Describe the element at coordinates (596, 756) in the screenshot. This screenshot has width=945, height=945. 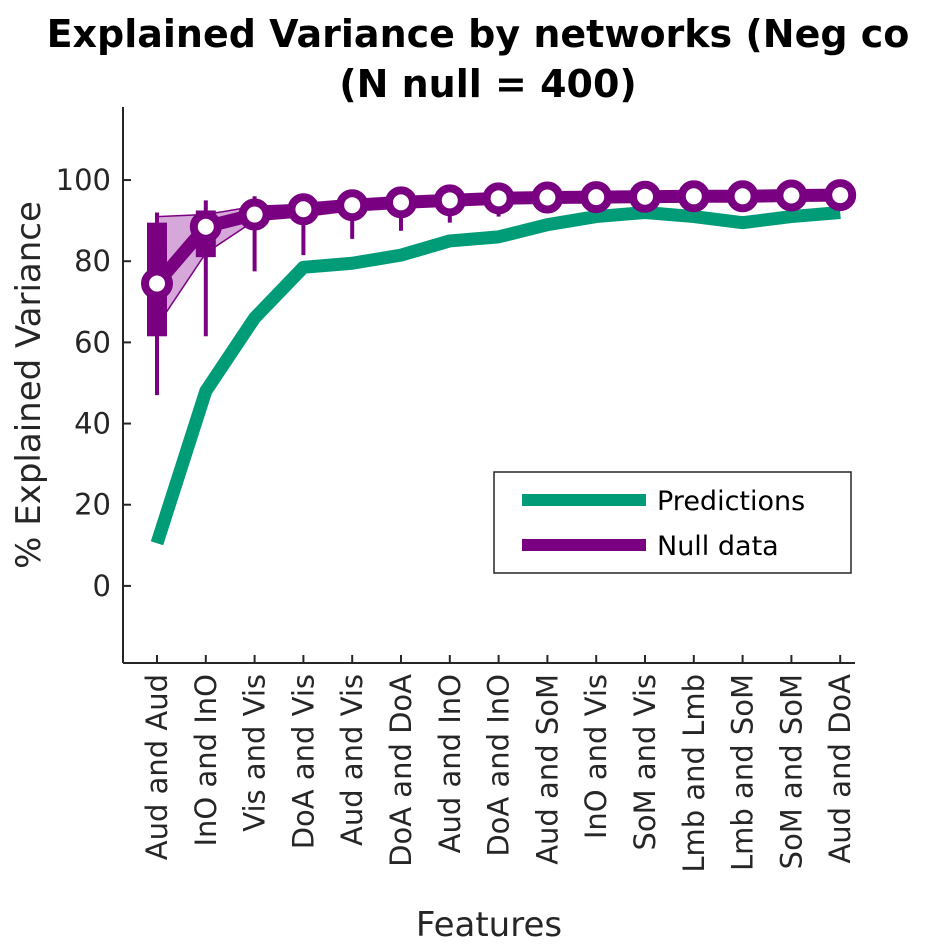
I see `x-tick-label: InO and Vis` at that location.